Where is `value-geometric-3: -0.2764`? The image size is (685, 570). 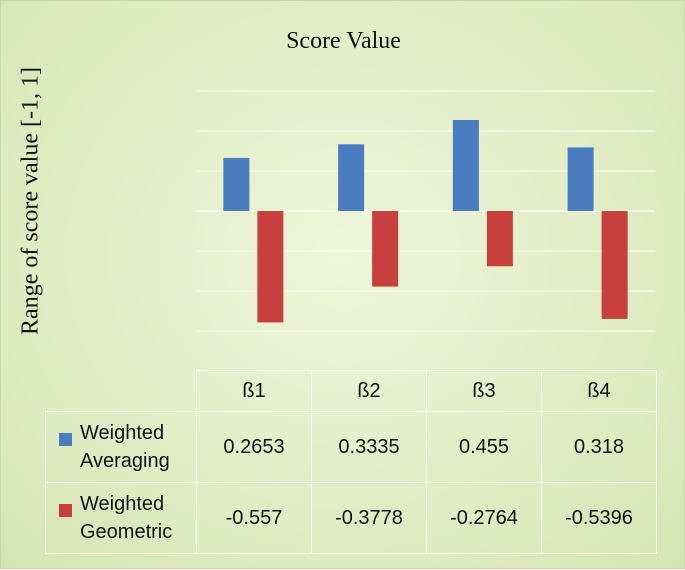
value-geometric-3: -0.2764 is located at coordinates (484, 518).